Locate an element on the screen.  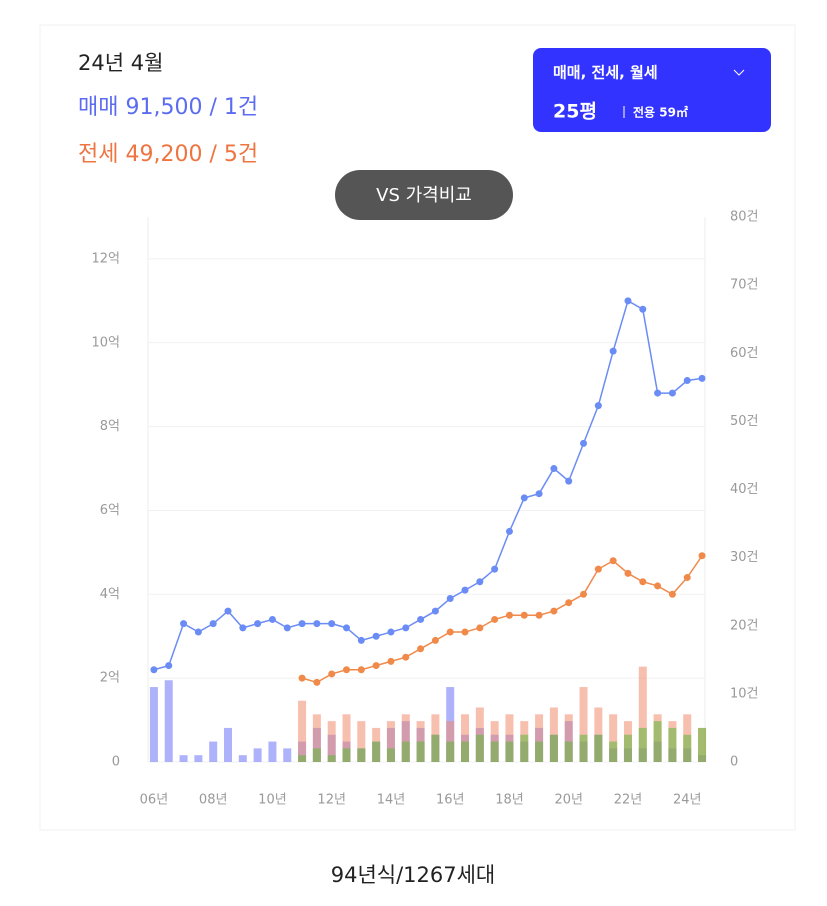
y2-tick-label: 50건 is located at coordinates (744, 421).